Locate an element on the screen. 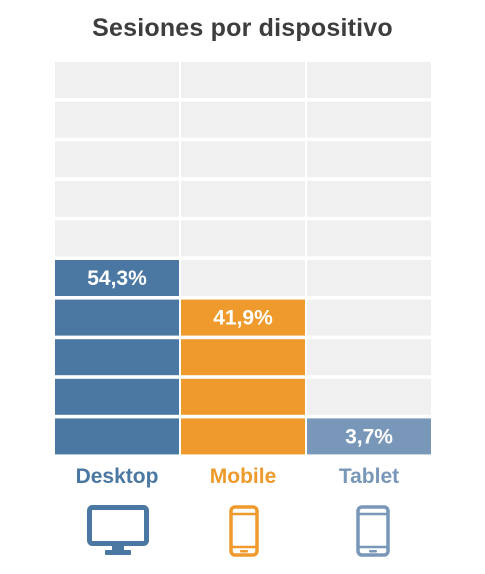 The image size is (485, 574). value-label-tablet: 3,7% is located at coordinates (369, 436).